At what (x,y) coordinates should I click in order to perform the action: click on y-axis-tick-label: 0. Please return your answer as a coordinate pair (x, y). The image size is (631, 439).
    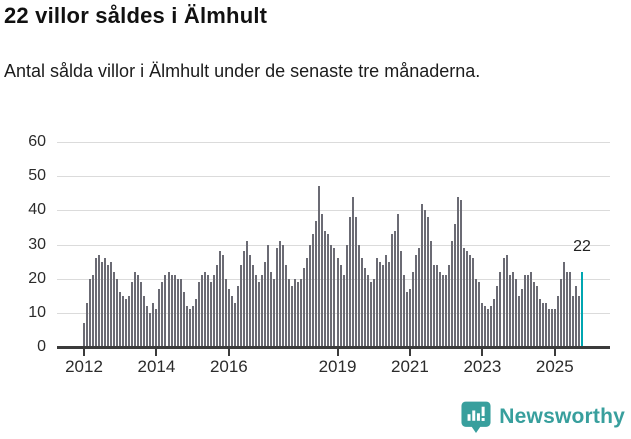
    Looking at the image, I should click on (41, 346).